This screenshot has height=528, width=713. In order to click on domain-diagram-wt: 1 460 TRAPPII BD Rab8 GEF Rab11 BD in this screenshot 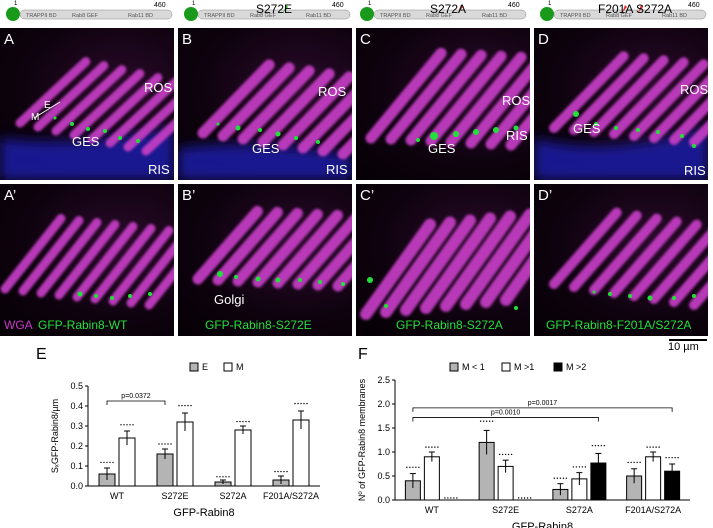, I will do `click(88, 10)`.